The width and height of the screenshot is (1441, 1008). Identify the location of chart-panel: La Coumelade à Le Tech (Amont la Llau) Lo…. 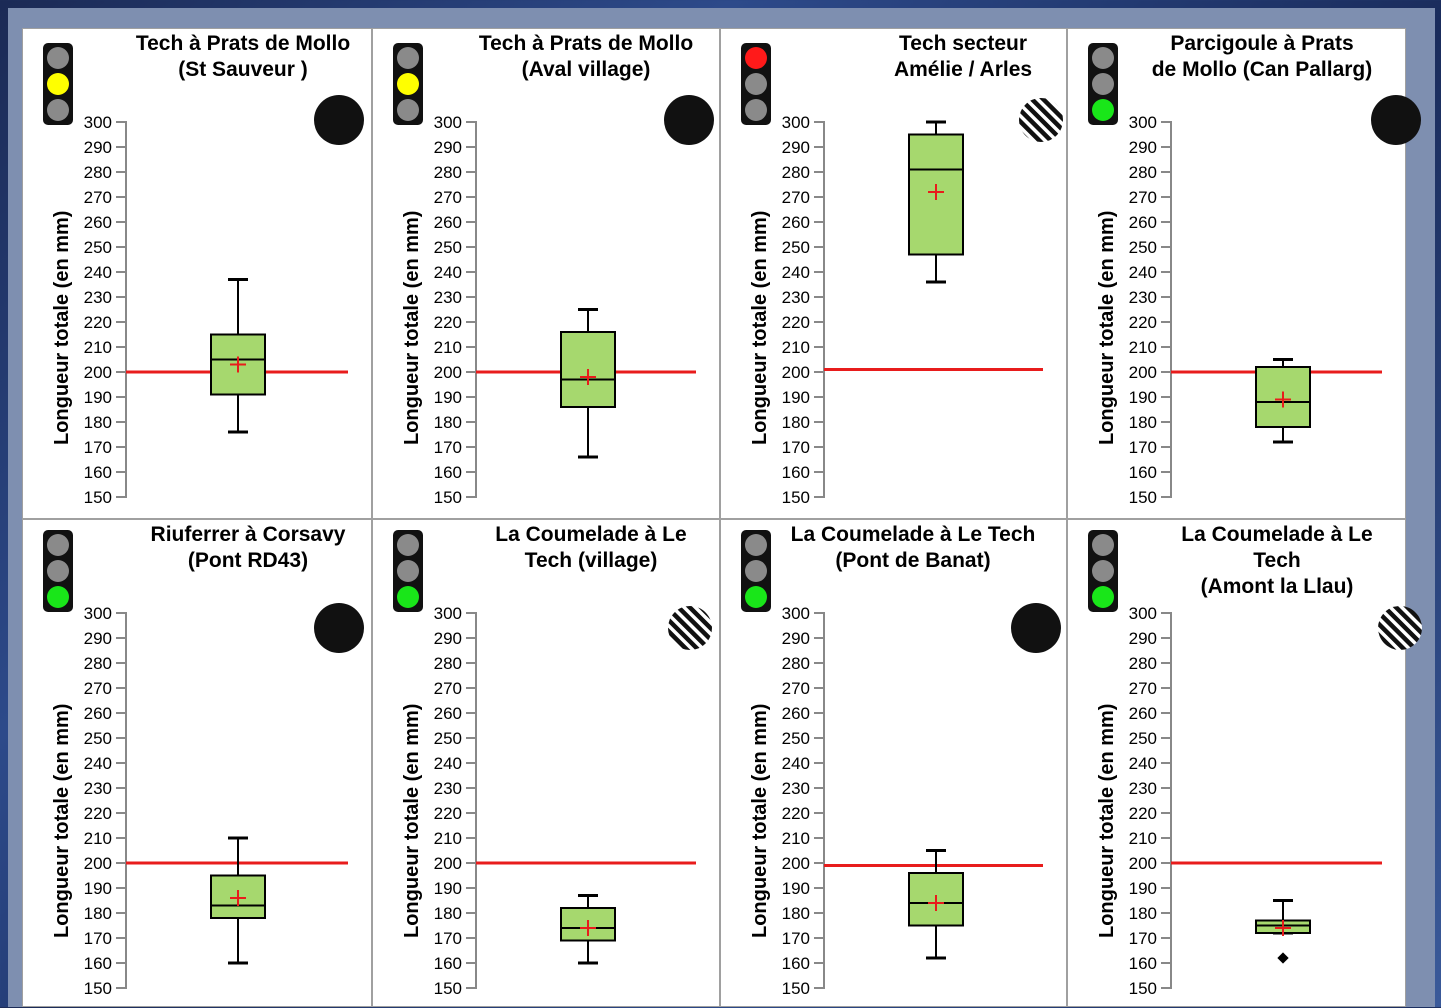
(1244, 763).